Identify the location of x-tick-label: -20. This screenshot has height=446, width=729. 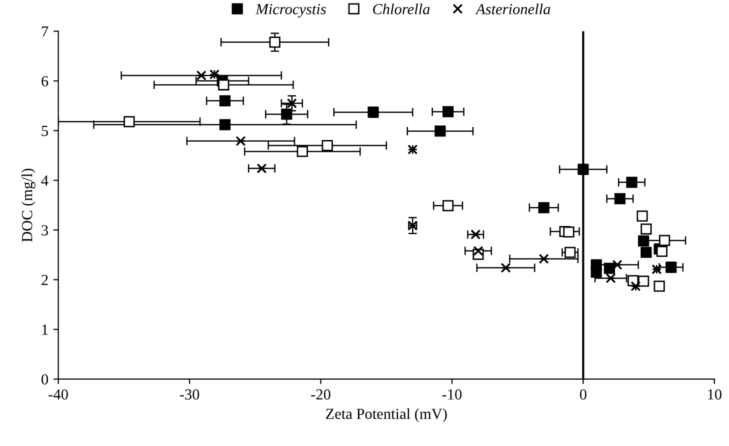
(320, 394).